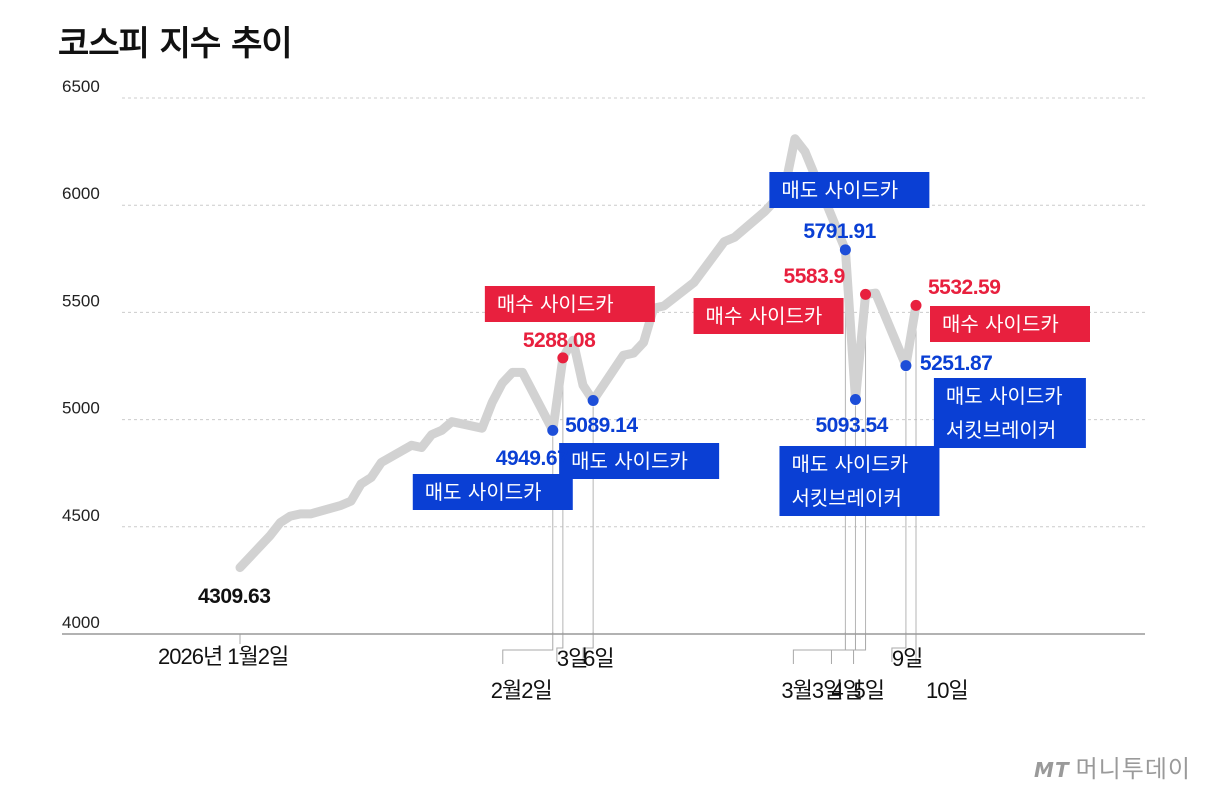  I want to click on value-label: 5251.87, so click(956, 363).